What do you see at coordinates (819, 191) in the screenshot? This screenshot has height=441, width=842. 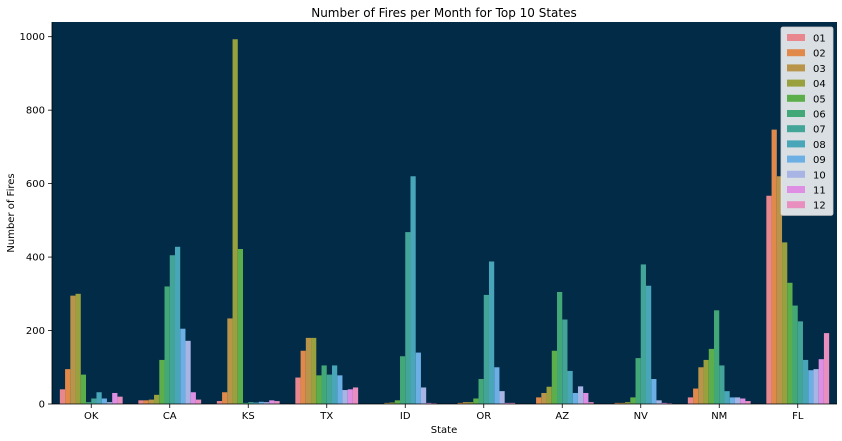 I see `legend-label-11: 11` at bounding box center [819, 191].